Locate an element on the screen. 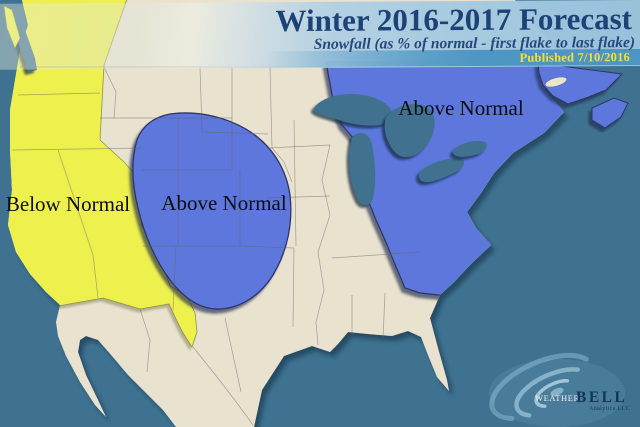  logo-brand-weather: Weather is located at coordinates (557, 398).